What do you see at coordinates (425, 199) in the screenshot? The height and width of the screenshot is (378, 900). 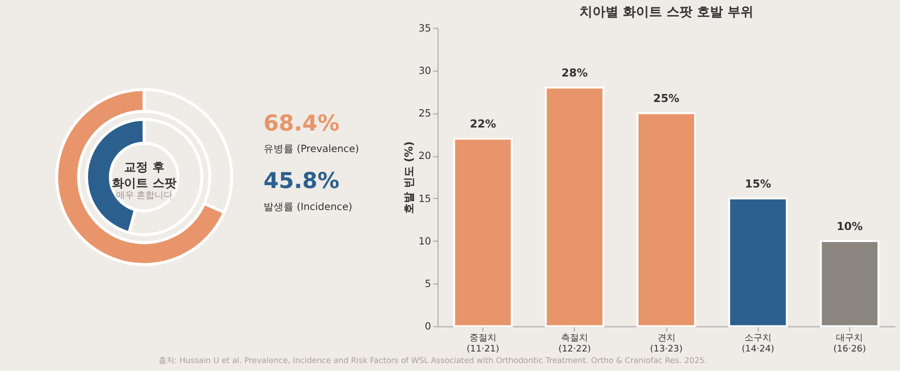 I see `y-tick-label: 15` at bounding box center [425, 199].